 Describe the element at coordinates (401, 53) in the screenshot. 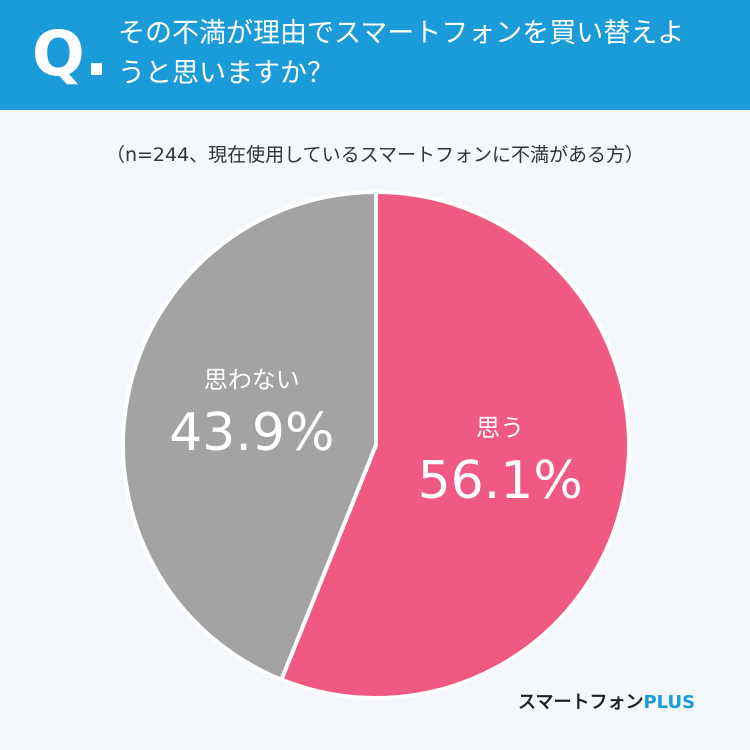

I see `chart-title: その不満が理由でスマートフォンを買い替えようと思いますか？` at that location.